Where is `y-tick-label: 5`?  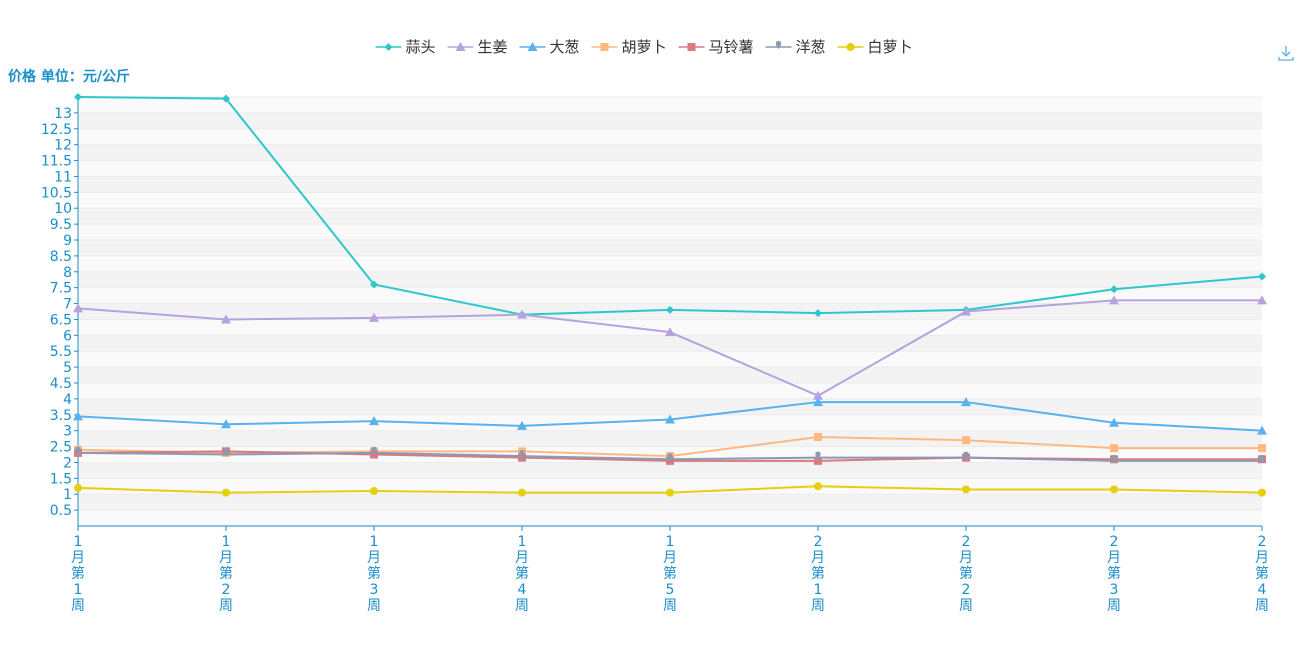 y-tick-label: 5 is located at coordinates (67, 368).